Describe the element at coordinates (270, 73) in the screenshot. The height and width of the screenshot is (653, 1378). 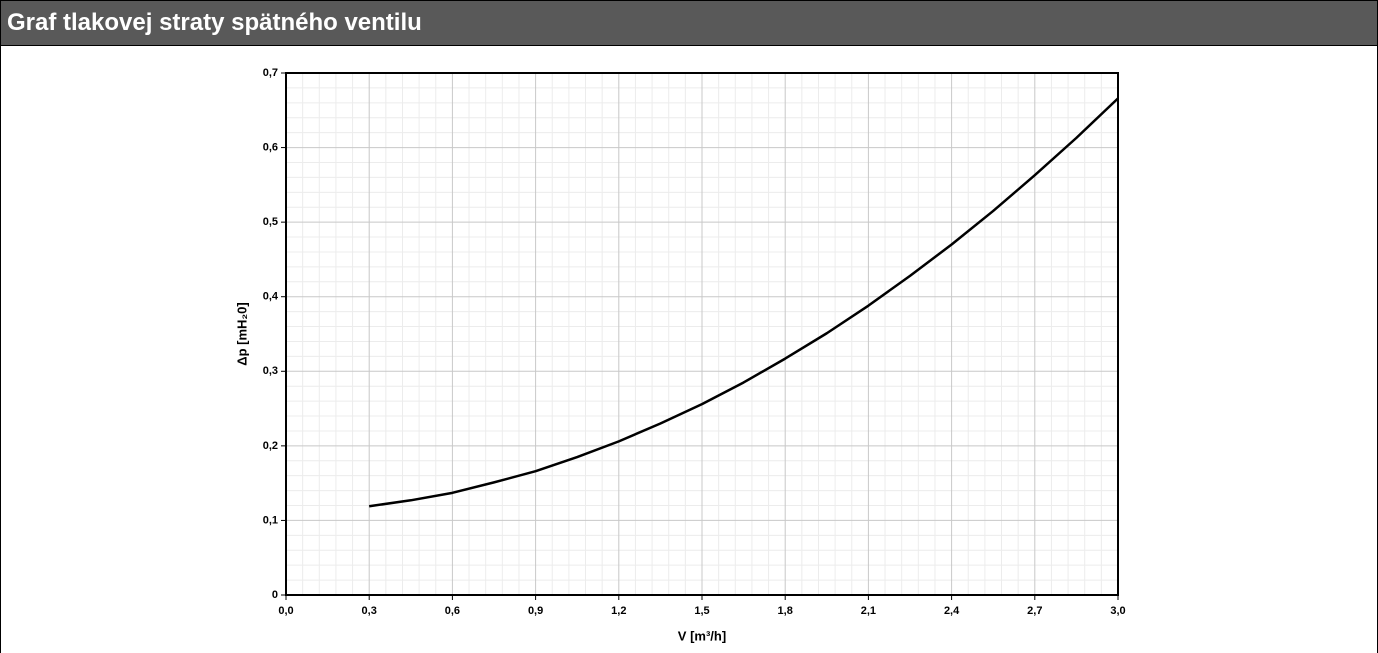
I see `y-tick-label: 0,7` at that location.